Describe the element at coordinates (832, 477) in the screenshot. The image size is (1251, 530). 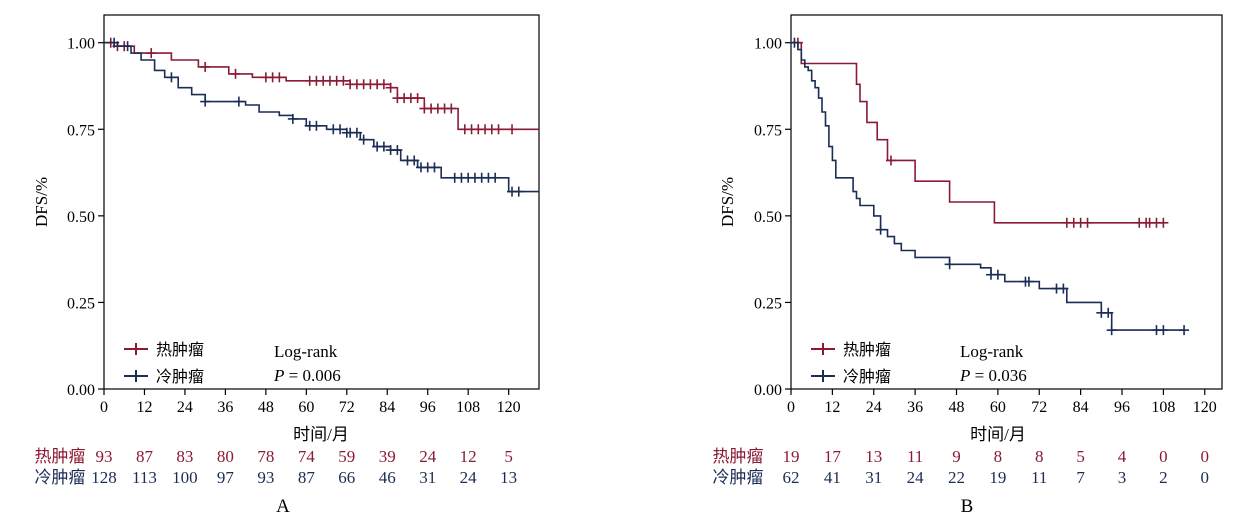
I see `risk-count: 41` at that location.